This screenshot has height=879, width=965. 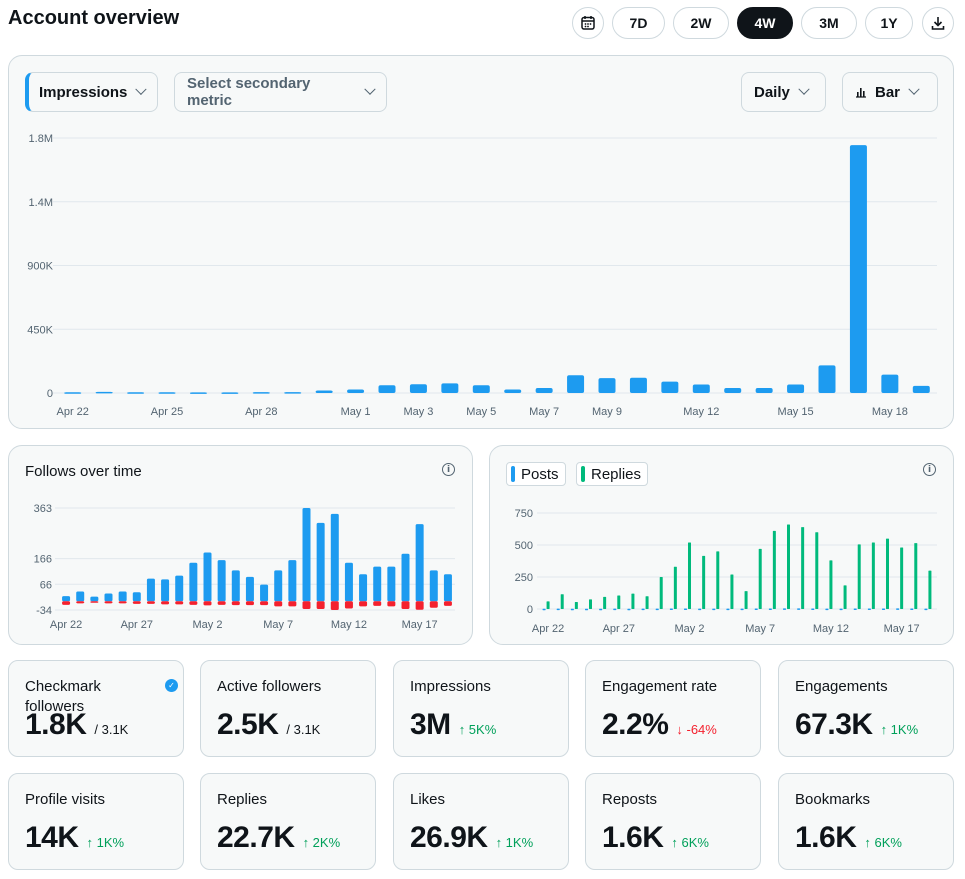 I want to click on metric-card-replies: Replies 22.7K ↑ 2K%, so click(x=288, y=821).